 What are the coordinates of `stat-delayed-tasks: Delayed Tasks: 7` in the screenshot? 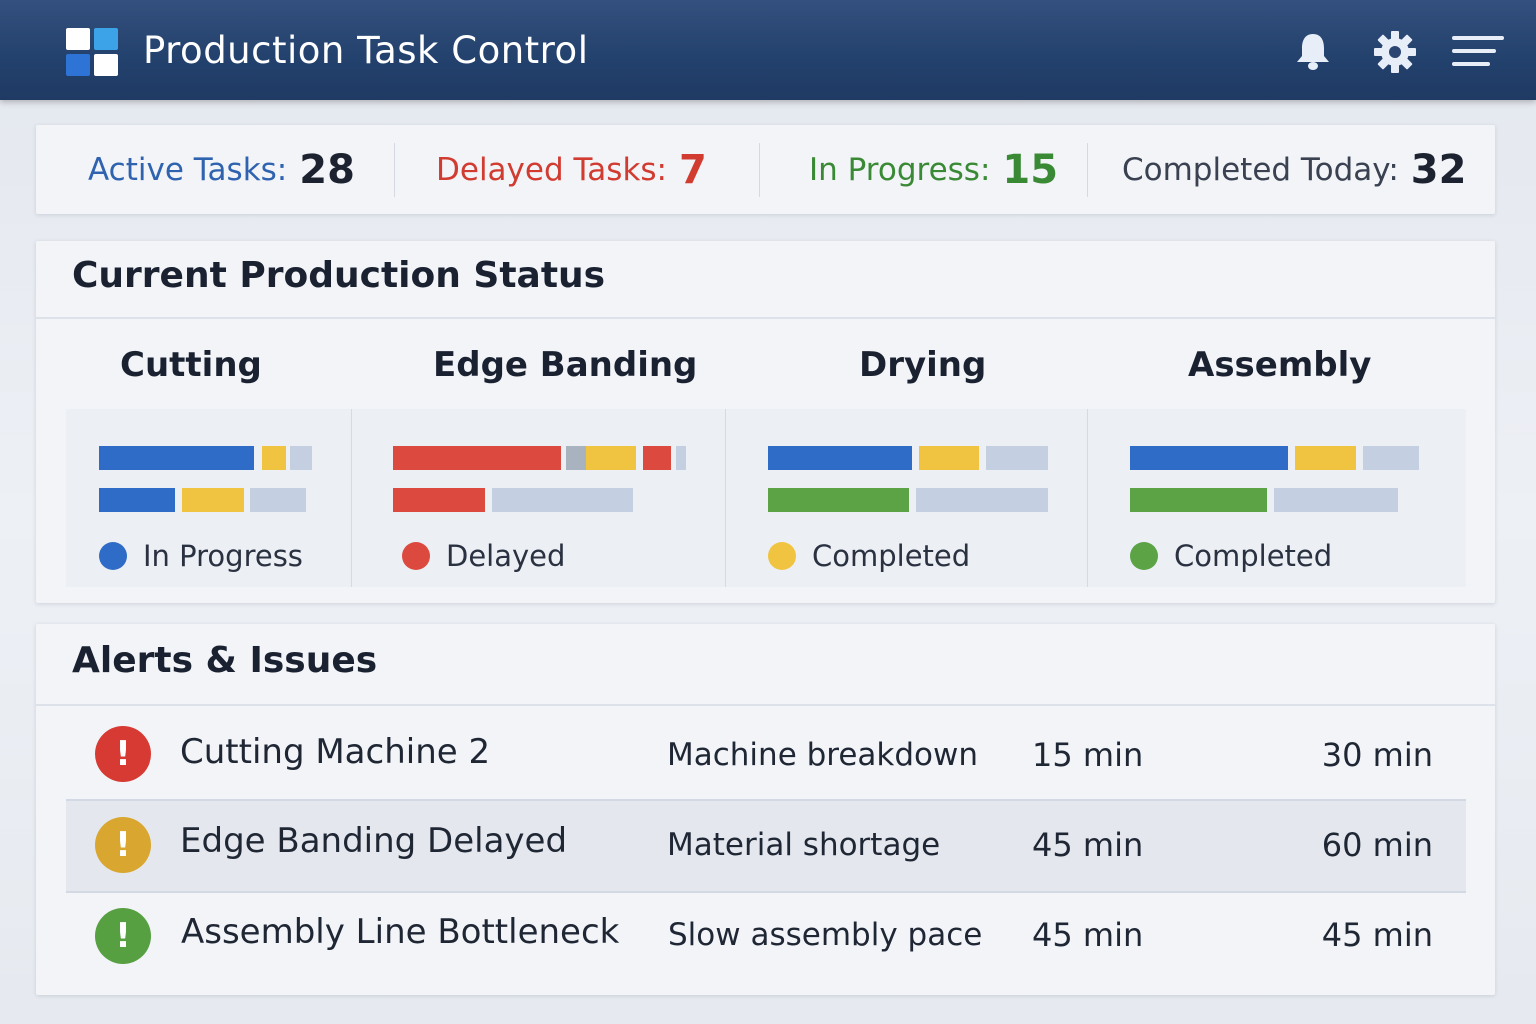 It's located at (571, 169).